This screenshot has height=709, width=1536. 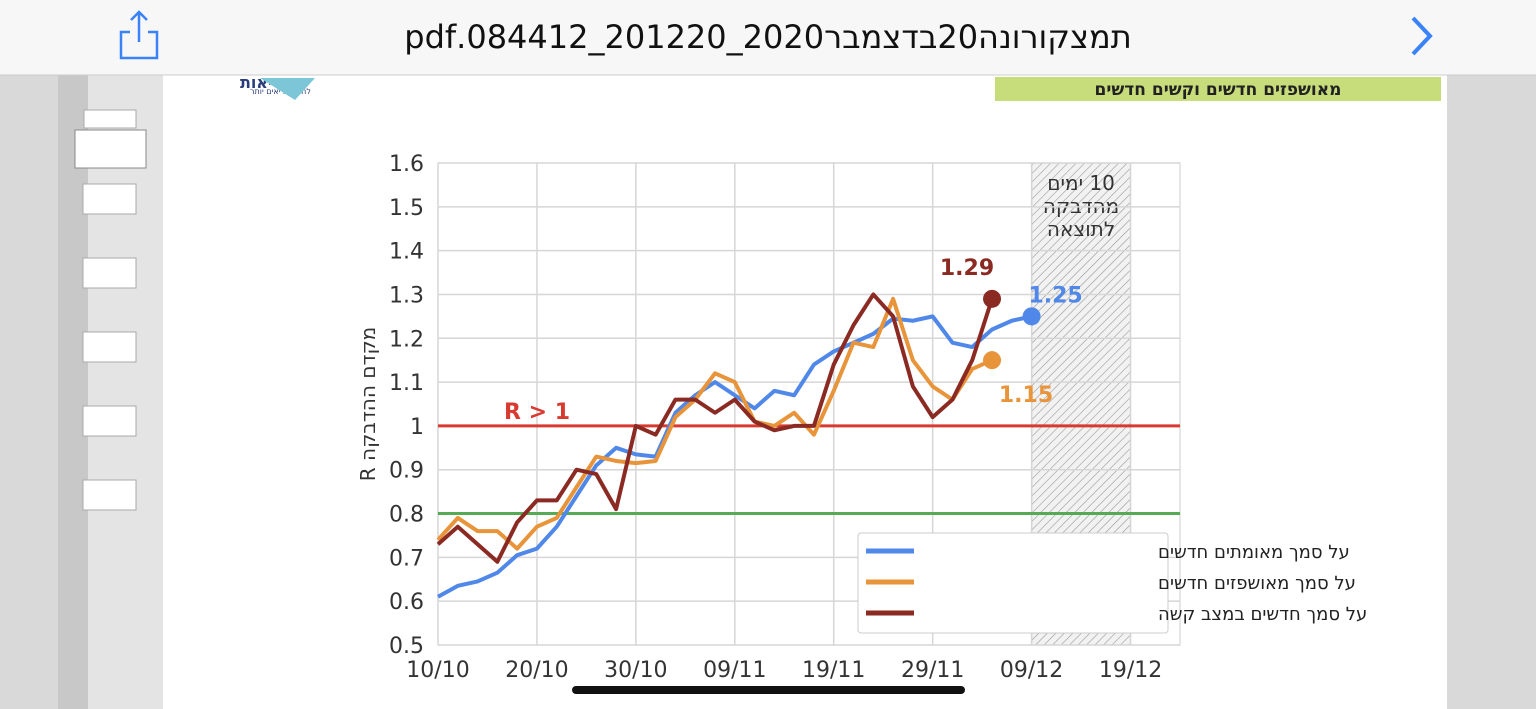 What do you see at coordinates (406, 602) in the screenshot?
I see `y-tick-label: 0.6` at bounding box center [406, 602].